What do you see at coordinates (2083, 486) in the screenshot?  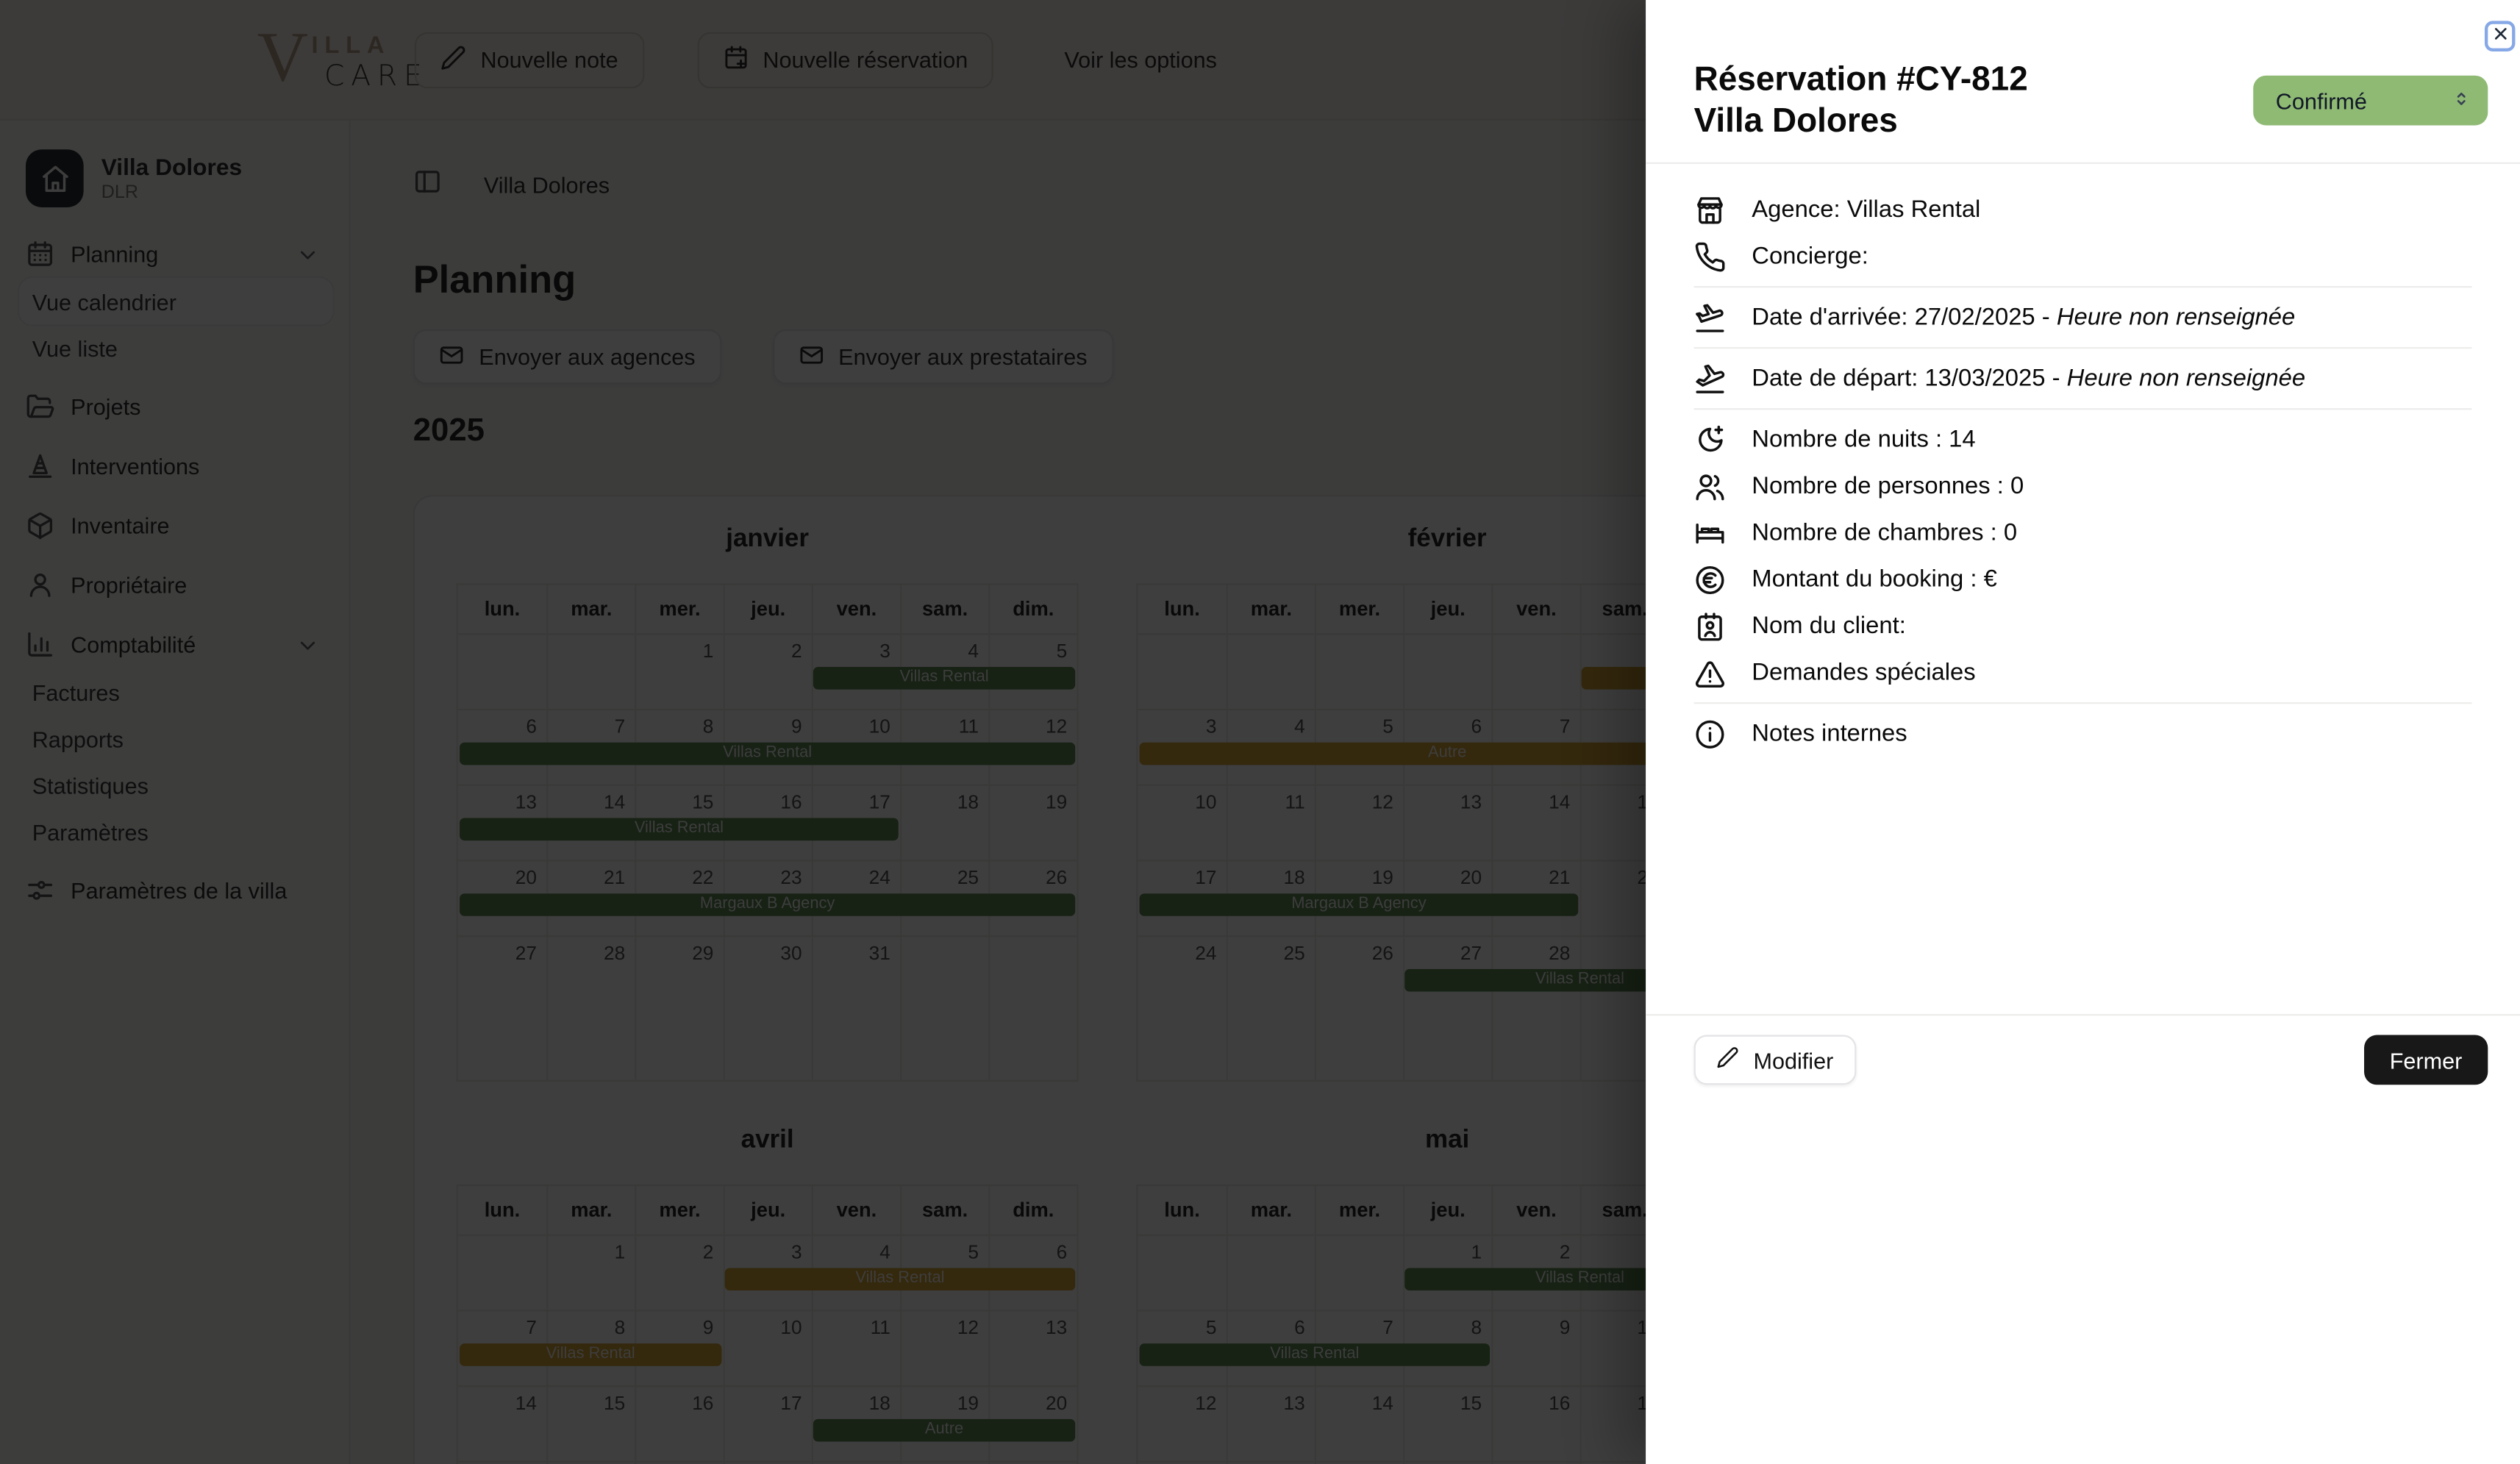 I see `detail-row: Nombre de personnes : 0` at bounding box center [2083, 486].